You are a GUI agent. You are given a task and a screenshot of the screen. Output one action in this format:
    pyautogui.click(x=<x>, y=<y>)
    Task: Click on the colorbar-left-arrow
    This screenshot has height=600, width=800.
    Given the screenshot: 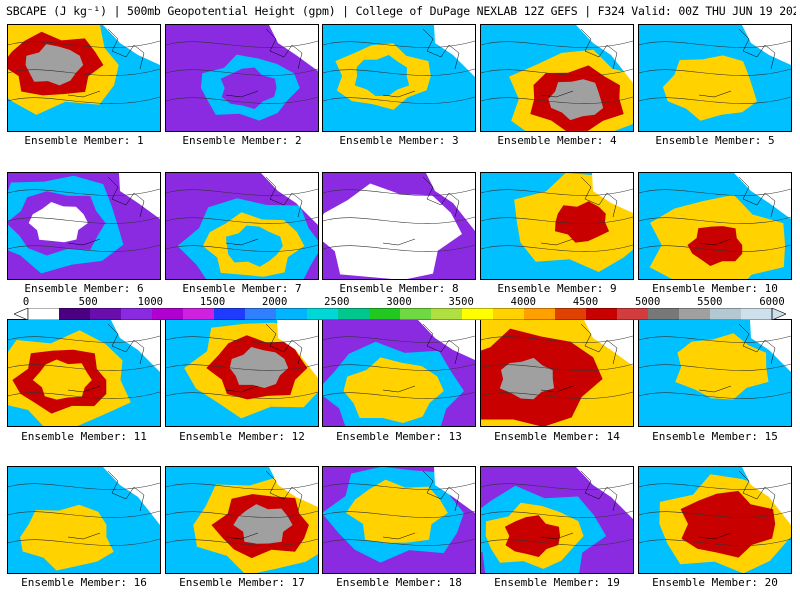 What is the action you would take?
    pyautogui.click(x=21, y=314)
    